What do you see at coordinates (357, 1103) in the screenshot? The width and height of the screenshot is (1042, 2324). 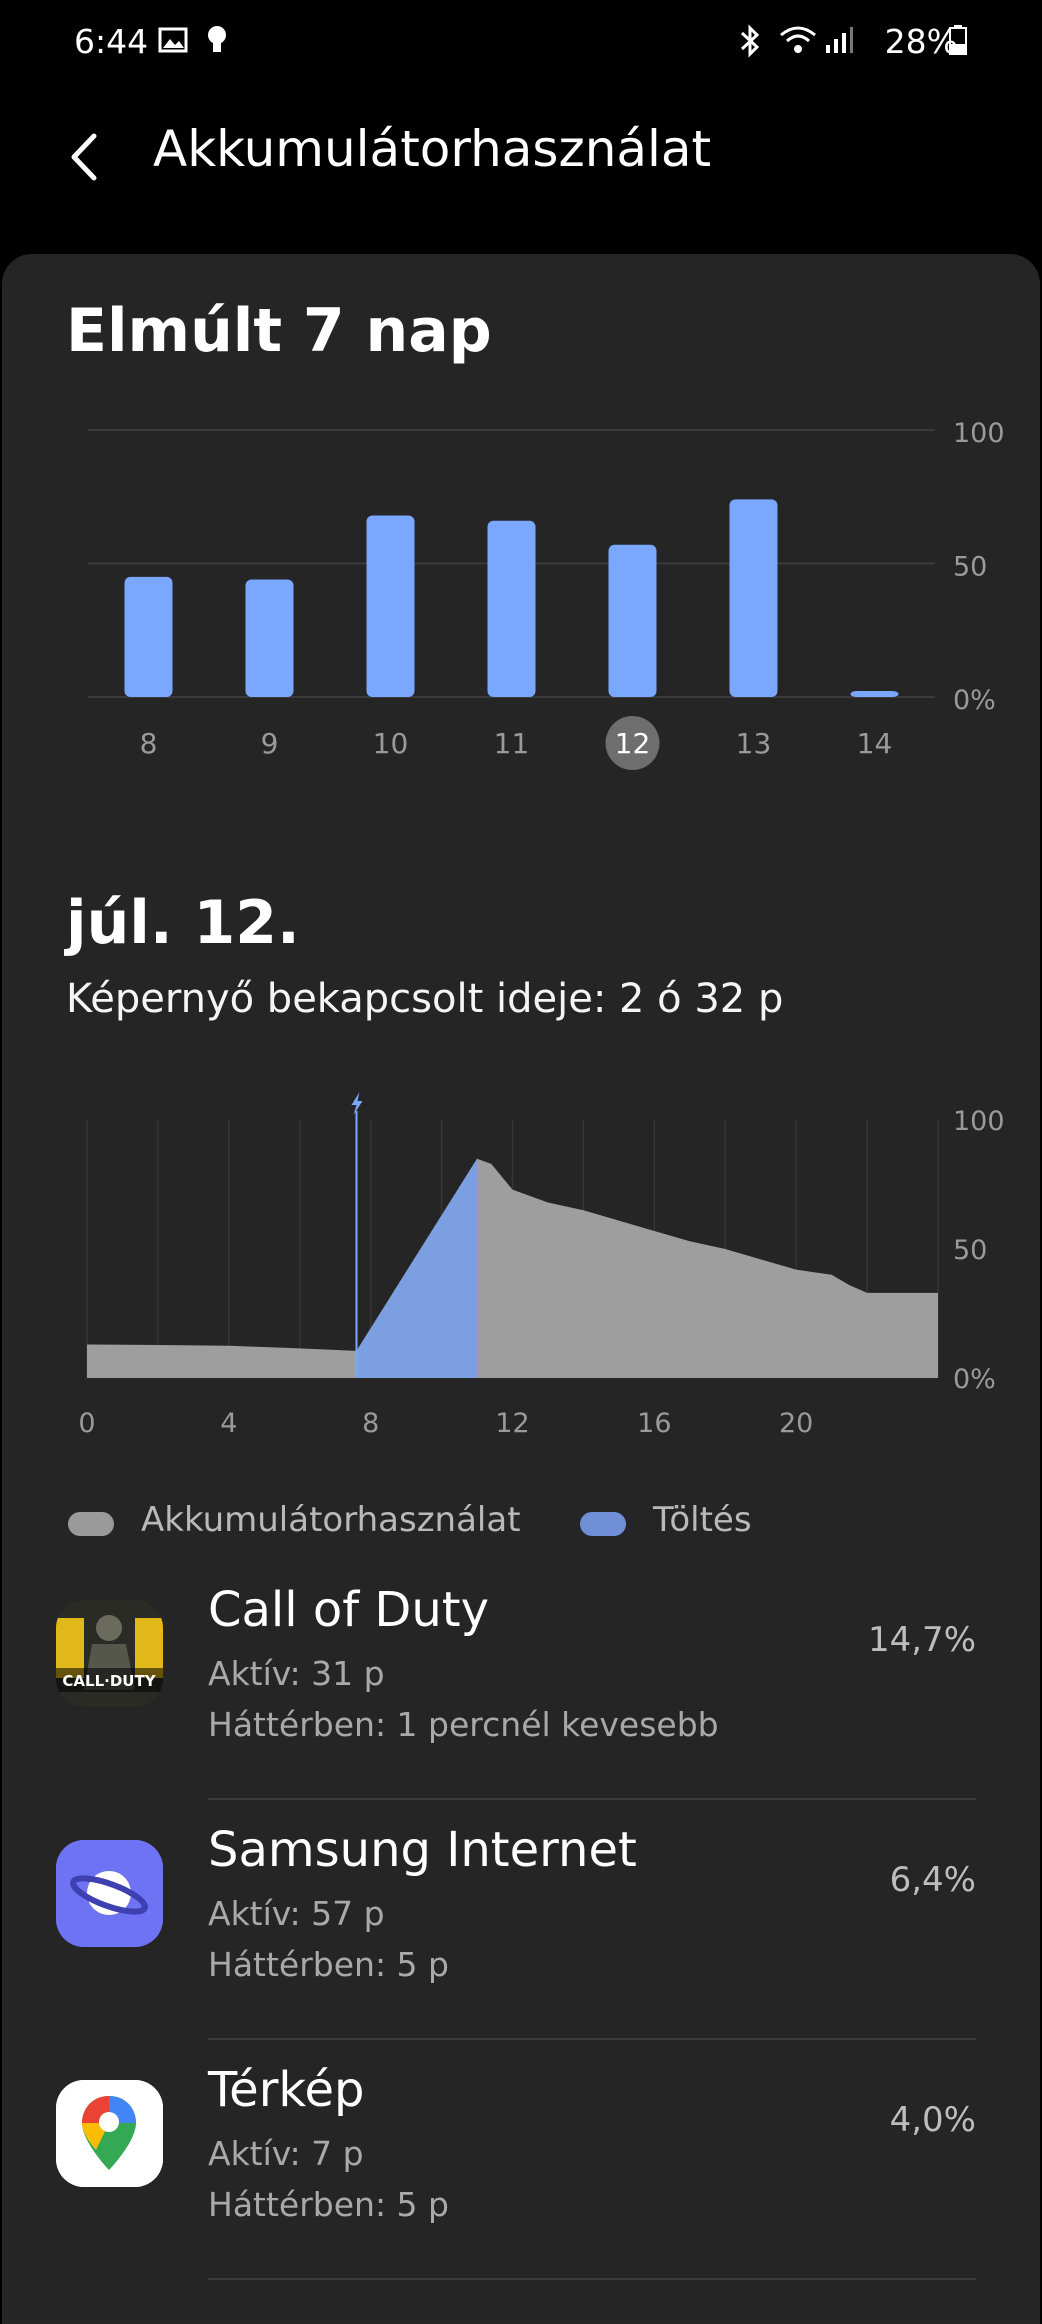 I see `charging-bolt-icon` at bounding box center [357, 1103].